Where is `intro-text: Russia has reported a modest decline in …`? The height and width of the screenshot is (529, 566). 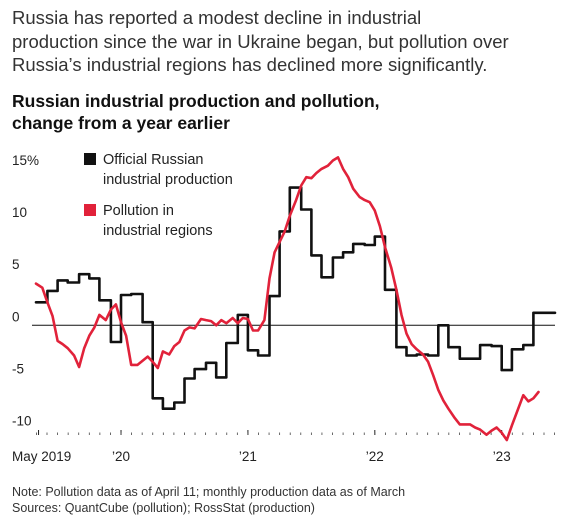
intro-text: Russia has reported a modest decline in … is located at coordinates (286, 41).